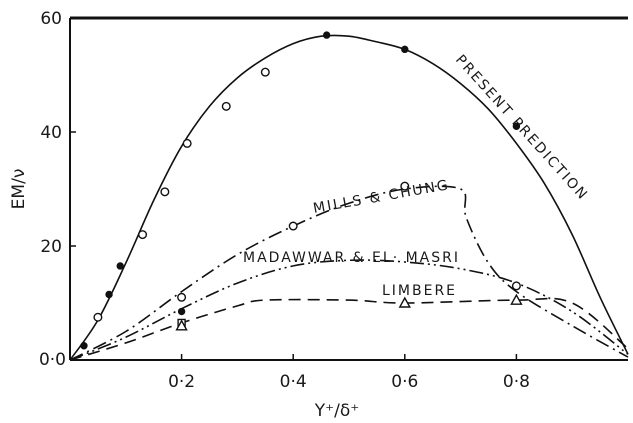 This screenshot has width=633, height=423. What do you see at coordinates (293, 382) in the screenshot?
I see `x-tick-label: 0·4` at bounding box center [293, 382].